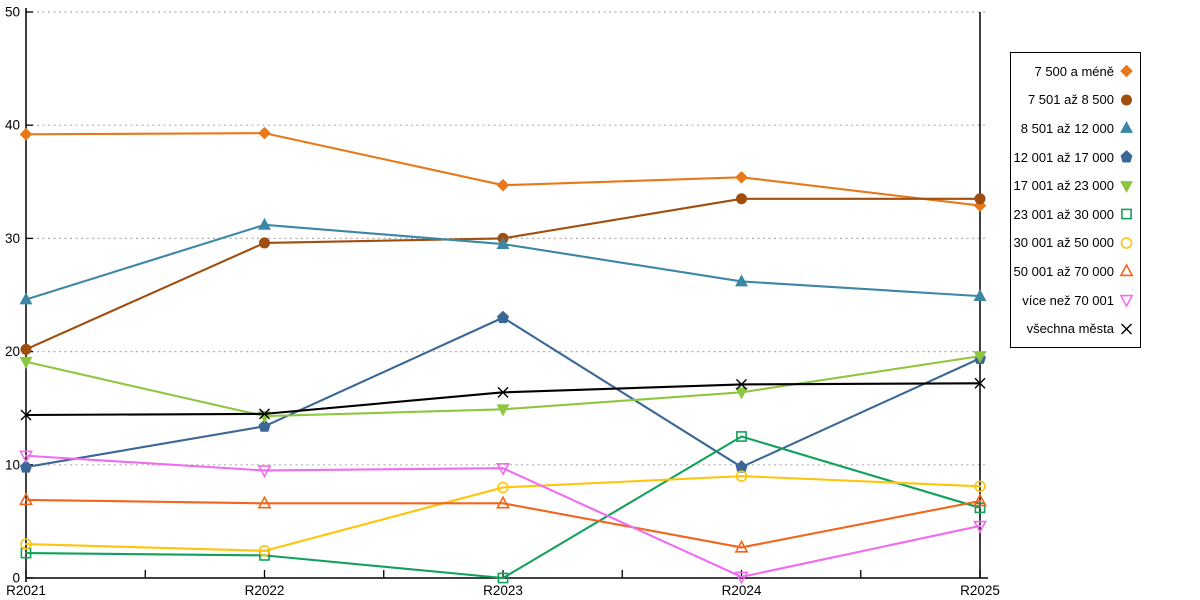 This screenshot has width=1200, height=600. I want to click on y-tick-label: 30, so click(12, 238).